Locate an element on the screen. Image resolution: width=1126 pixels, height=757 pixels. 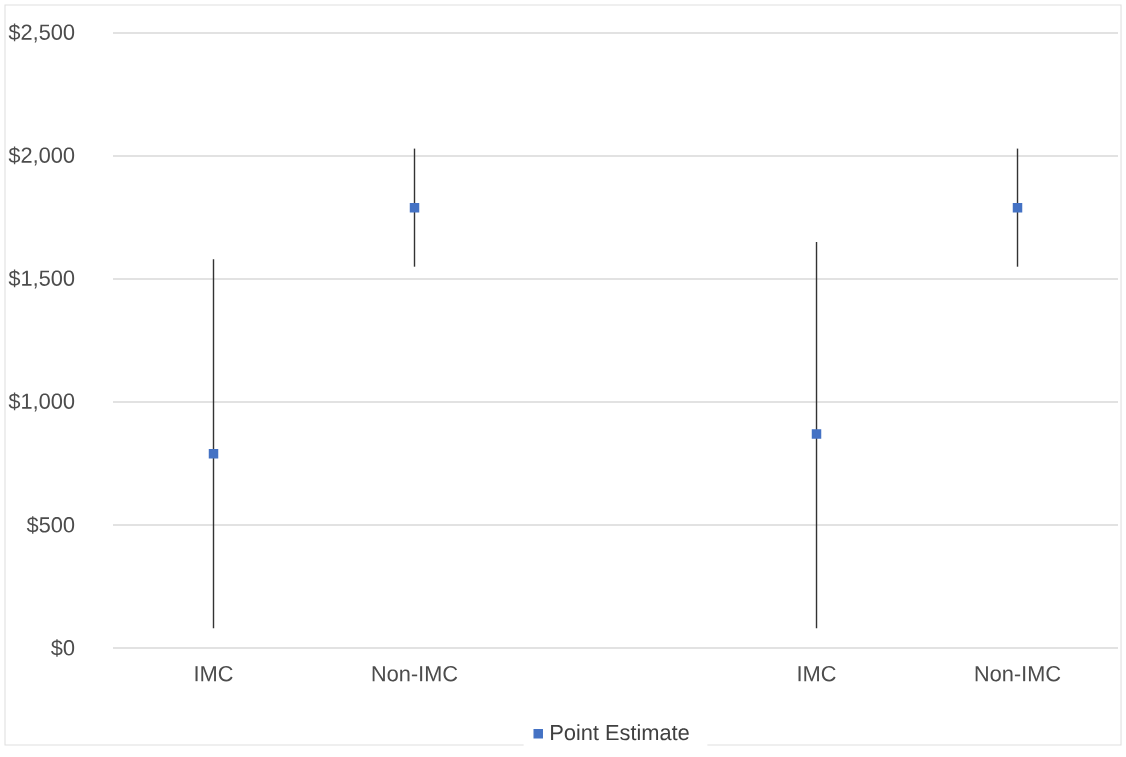
y-tick-label: $1,500 is located at coordinates (41, 279).